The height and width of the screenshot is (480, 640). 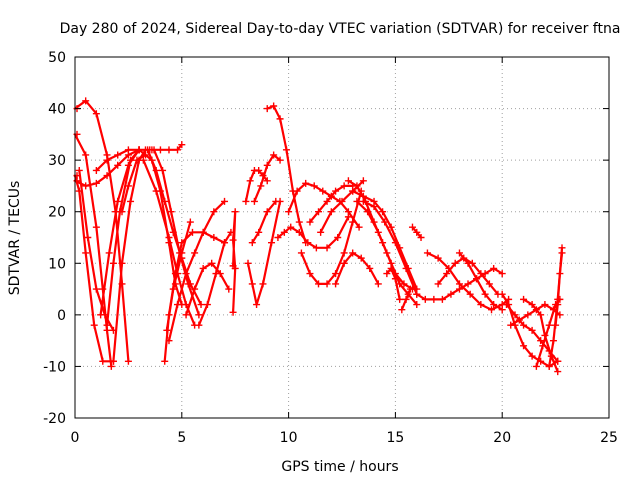 What do you see at coordinates (502, 438) in the screenshot?
I see `x-tick-label: 20` at bounding box center [502, 438].